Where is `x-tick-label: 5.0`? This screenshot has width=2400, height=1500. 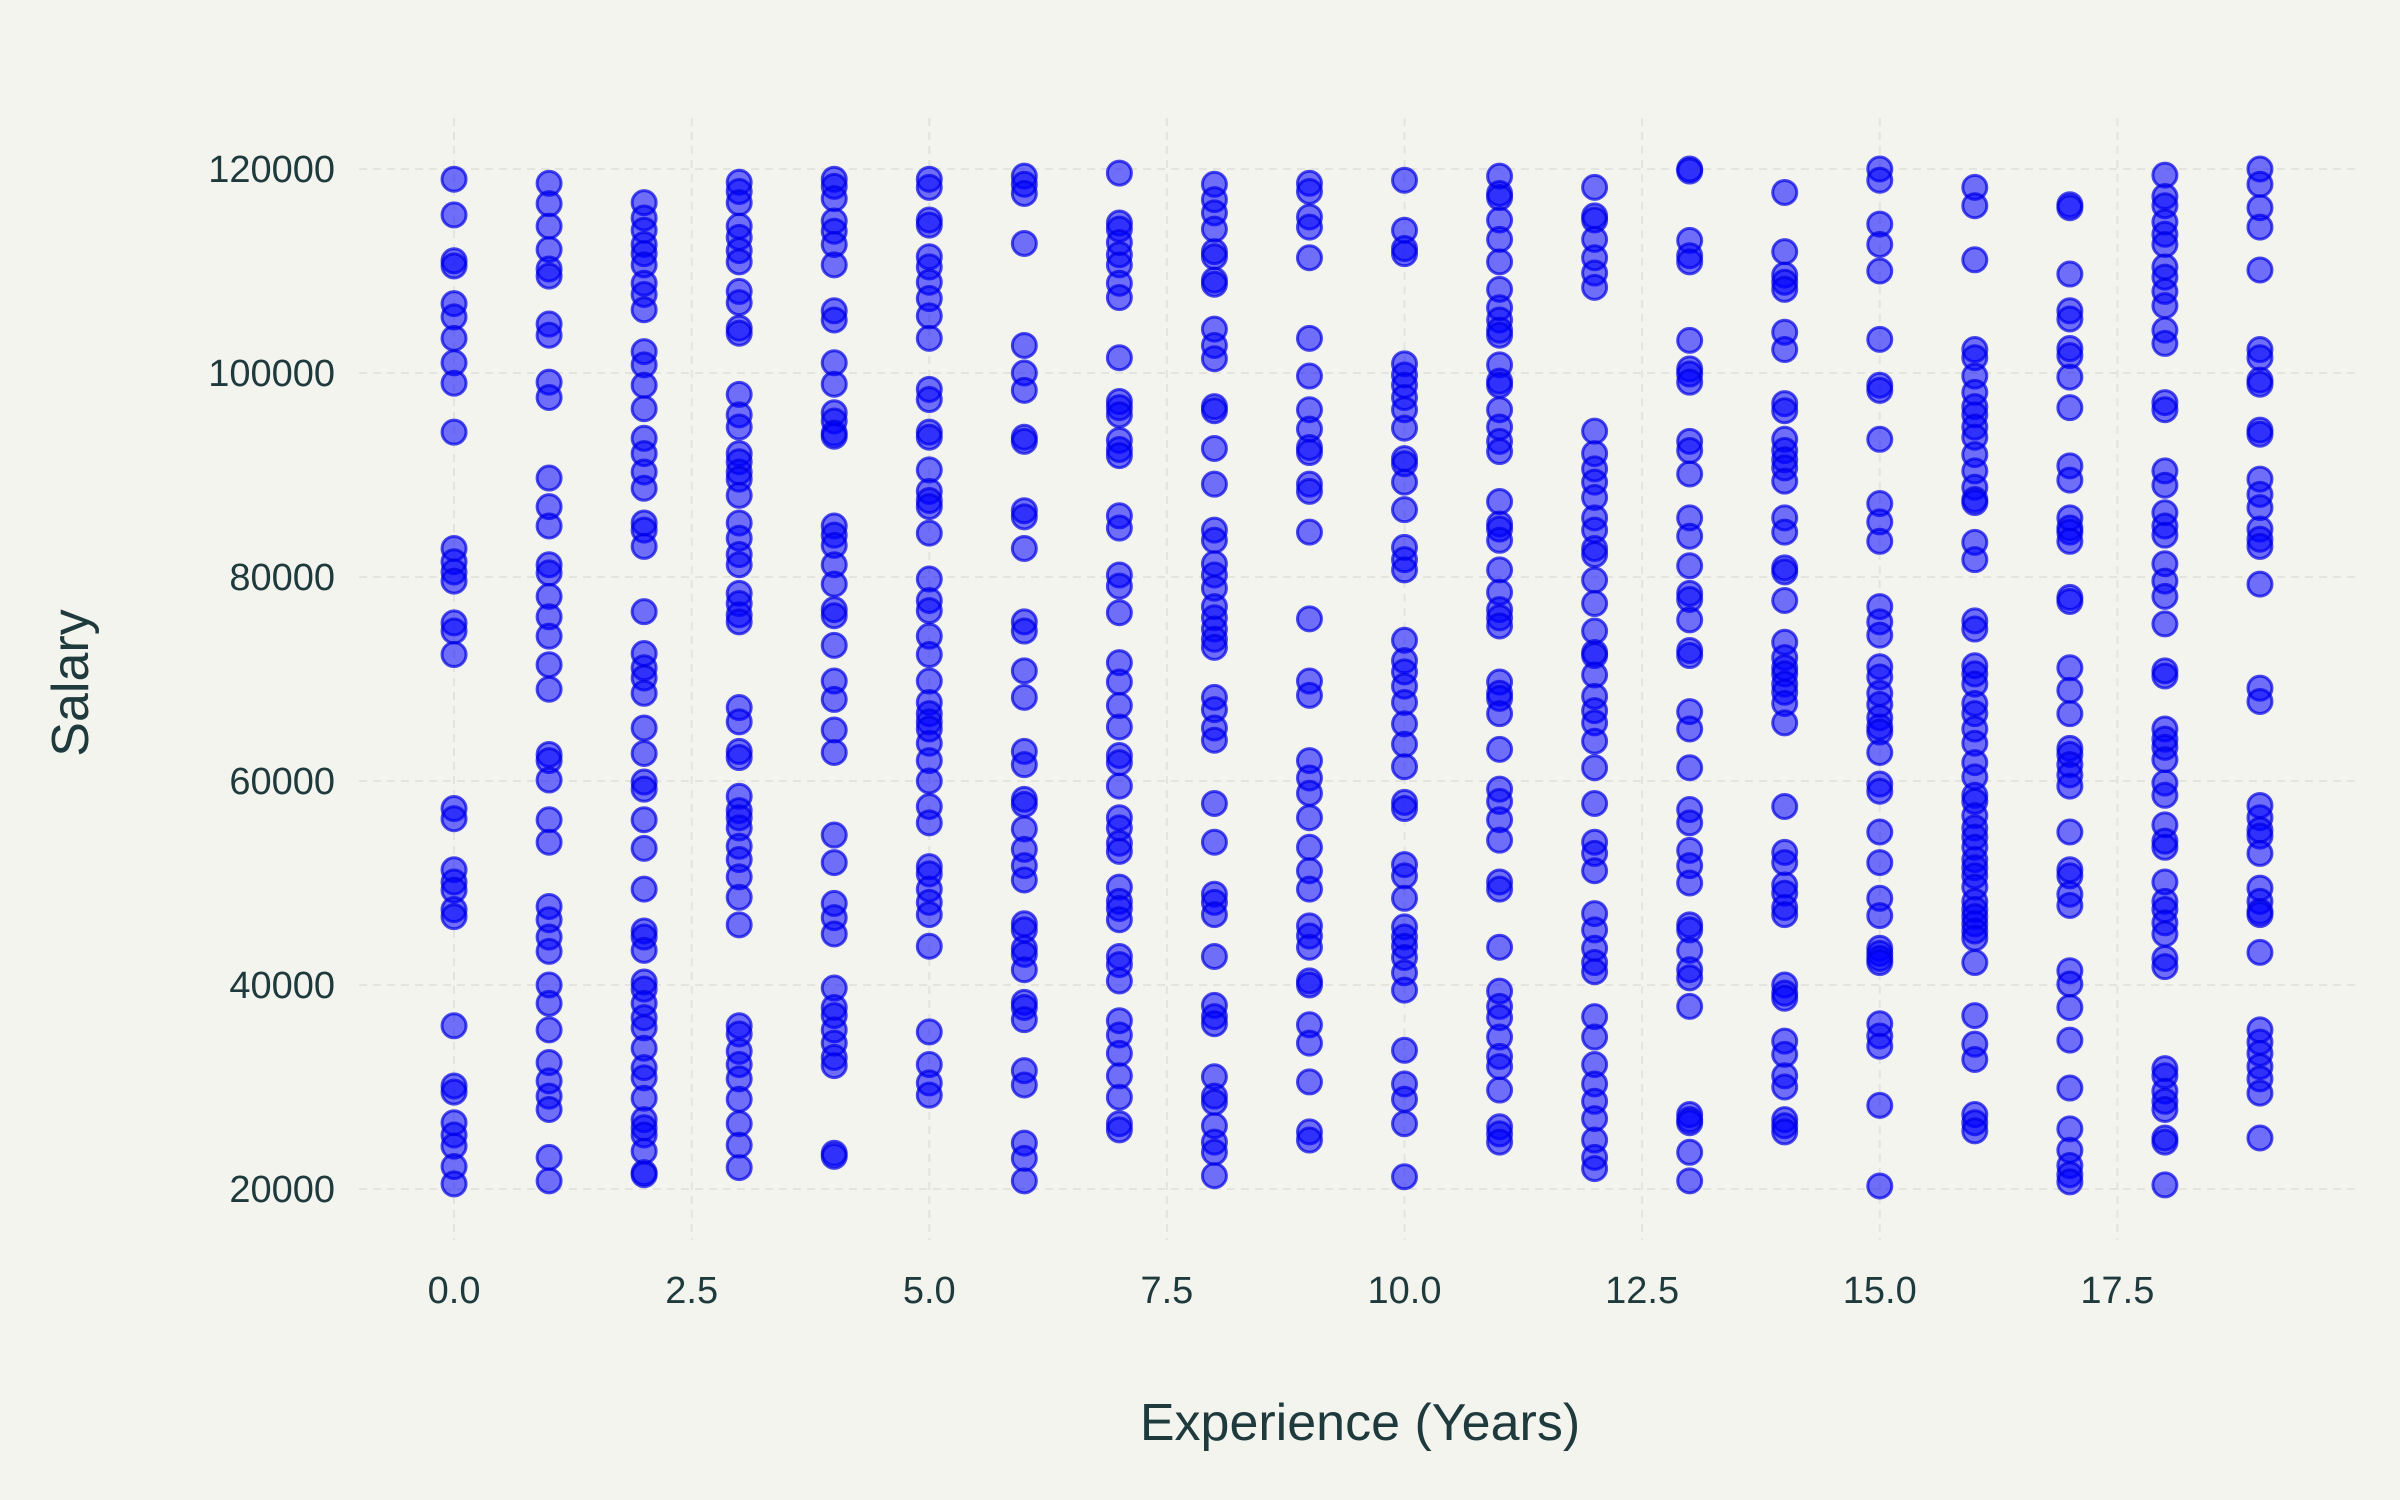 x-tick-label: 5.0 is located at coordinates (929, 1291).